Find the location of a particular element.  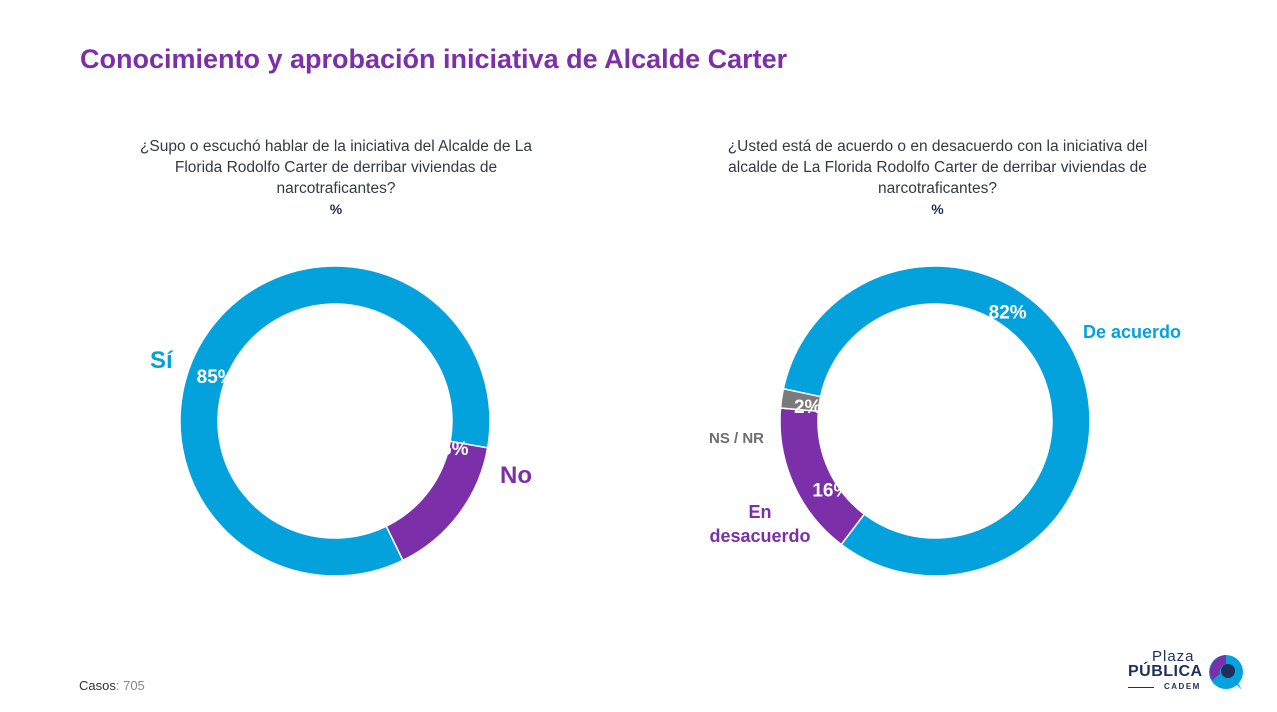

plaza-publica-logo: Plaza PÚBLICA CADEM is located at coordinates (1187, 673).